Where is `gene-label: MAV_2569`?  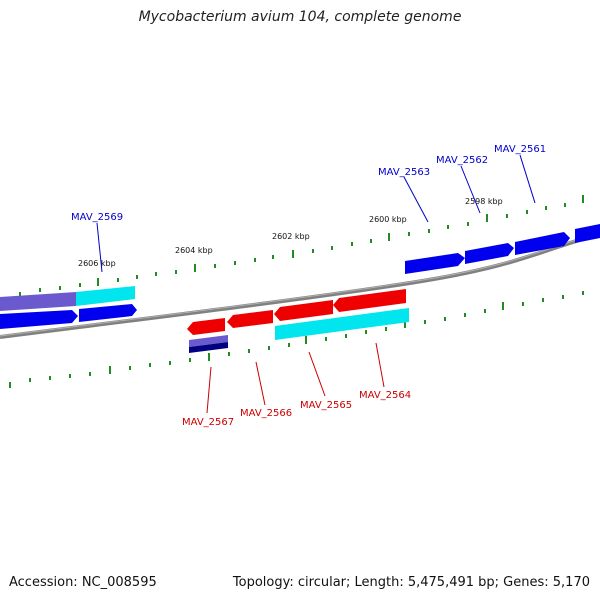
gene-label: MAV_2569 is located at coordinates (97, 217).